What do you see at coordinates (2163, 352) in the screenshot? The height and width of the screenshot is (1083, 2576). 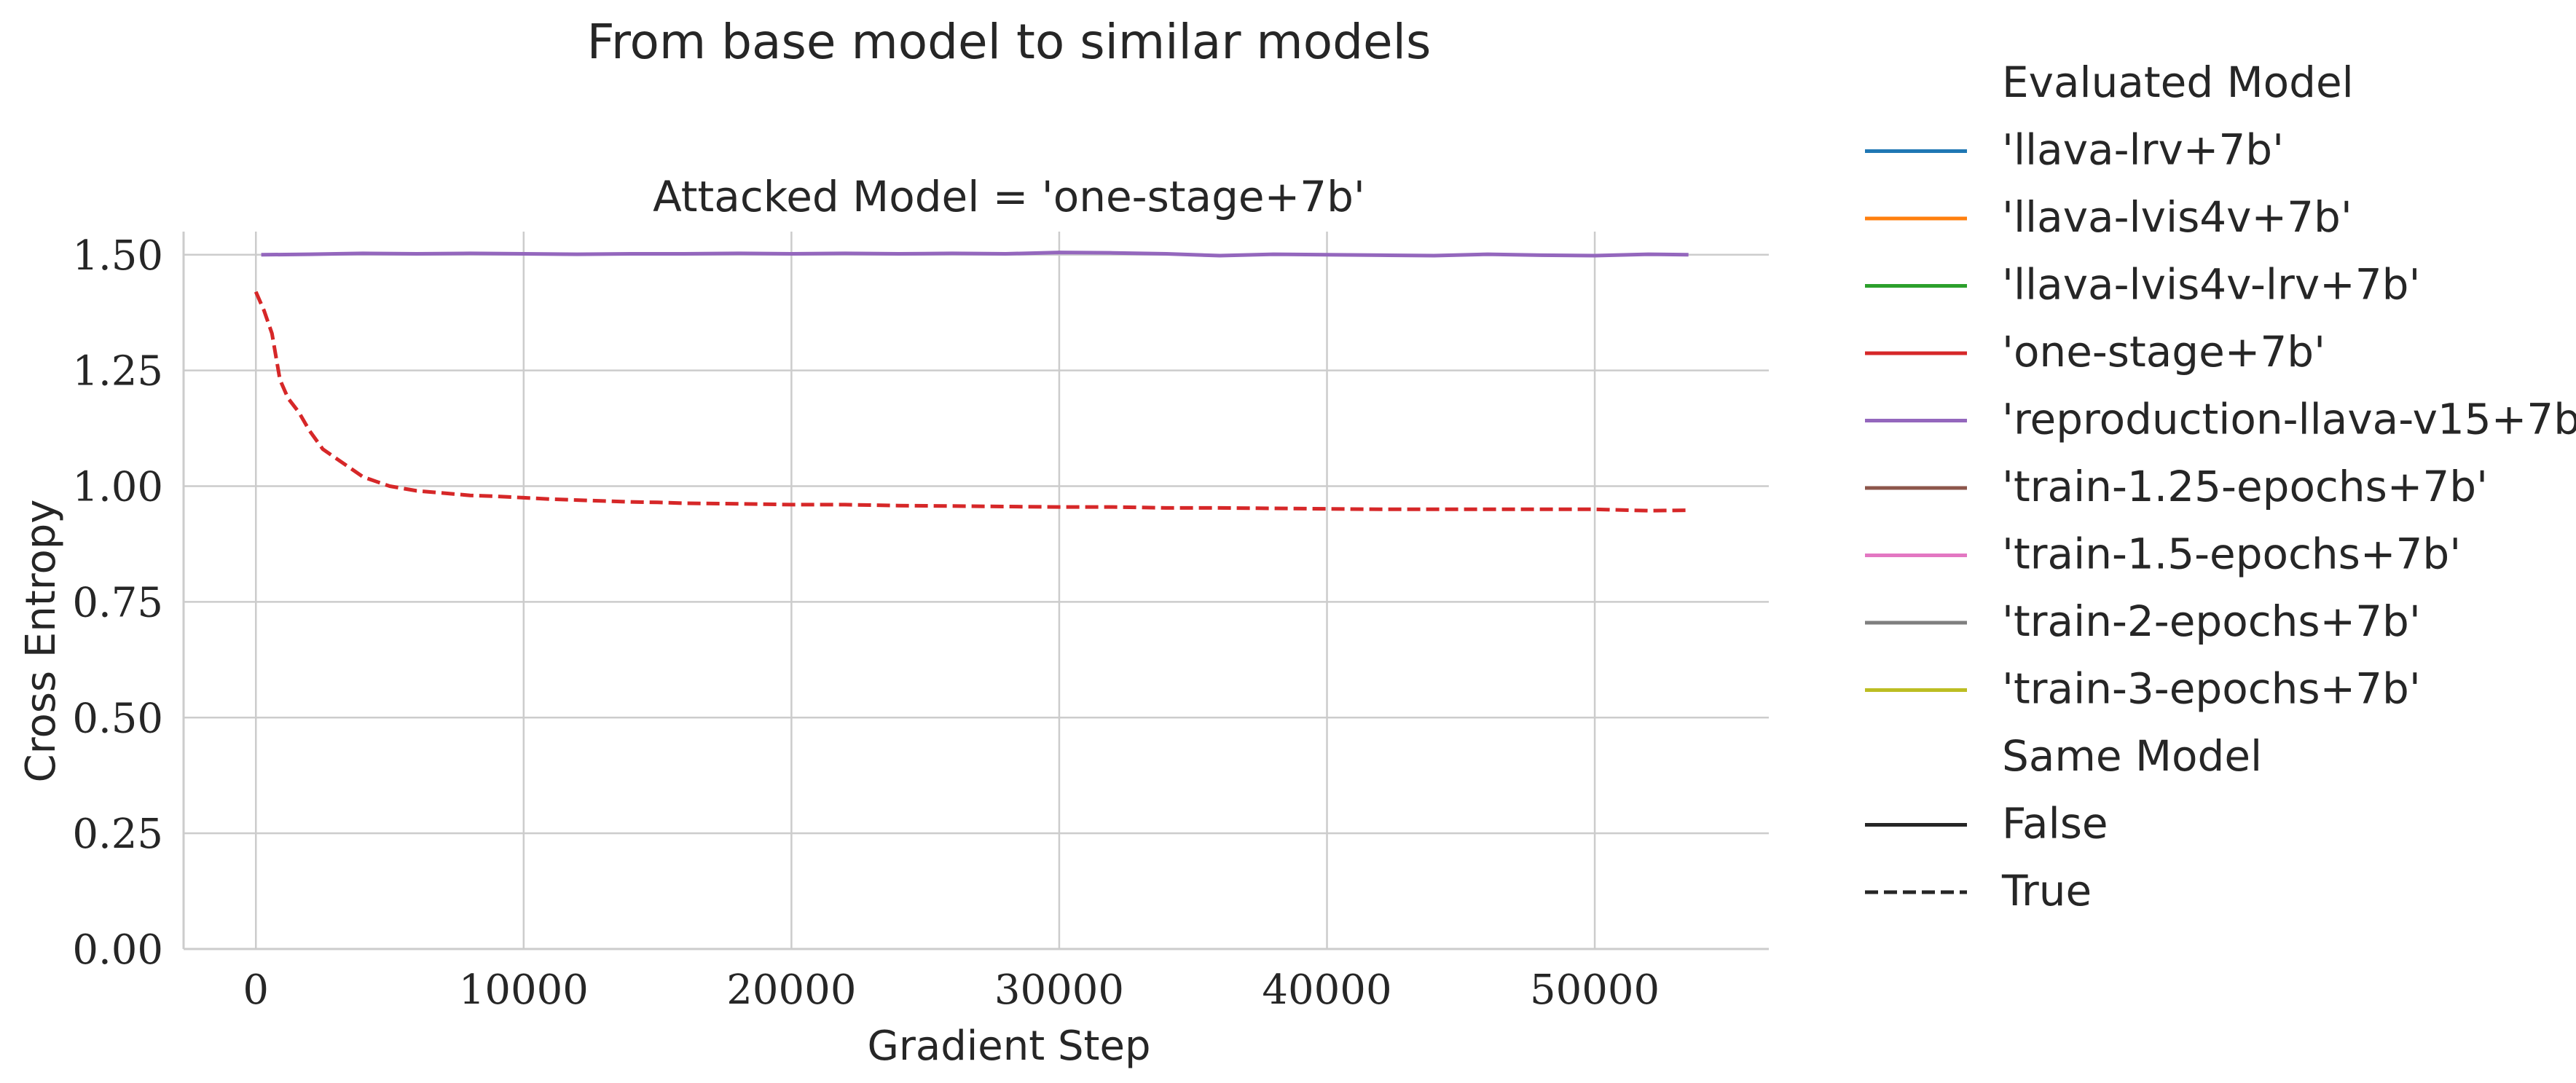 I see `legend-entry-label: 'one-stage+7b'` at bounding box center [2163, 352].